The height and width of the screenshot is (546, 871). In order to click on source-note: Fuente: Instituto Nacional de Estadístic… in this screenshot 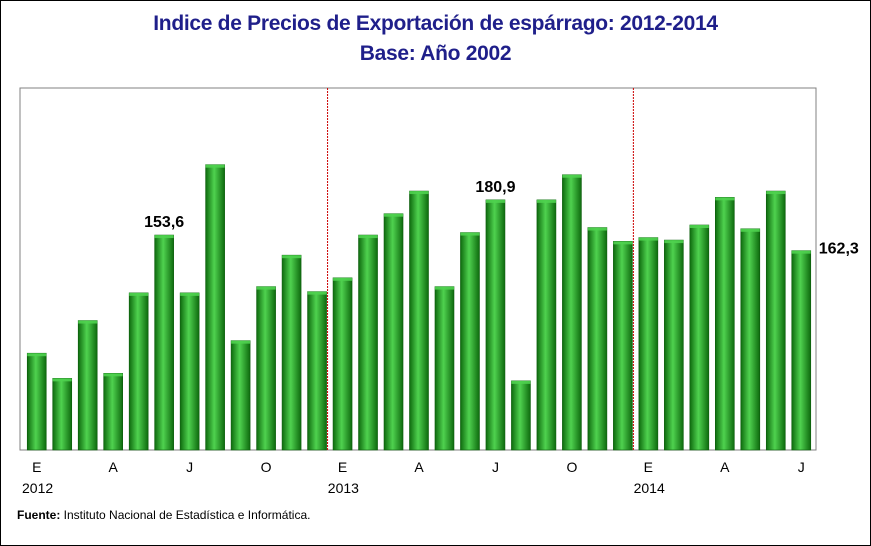, I will do `click(163, 515)`.